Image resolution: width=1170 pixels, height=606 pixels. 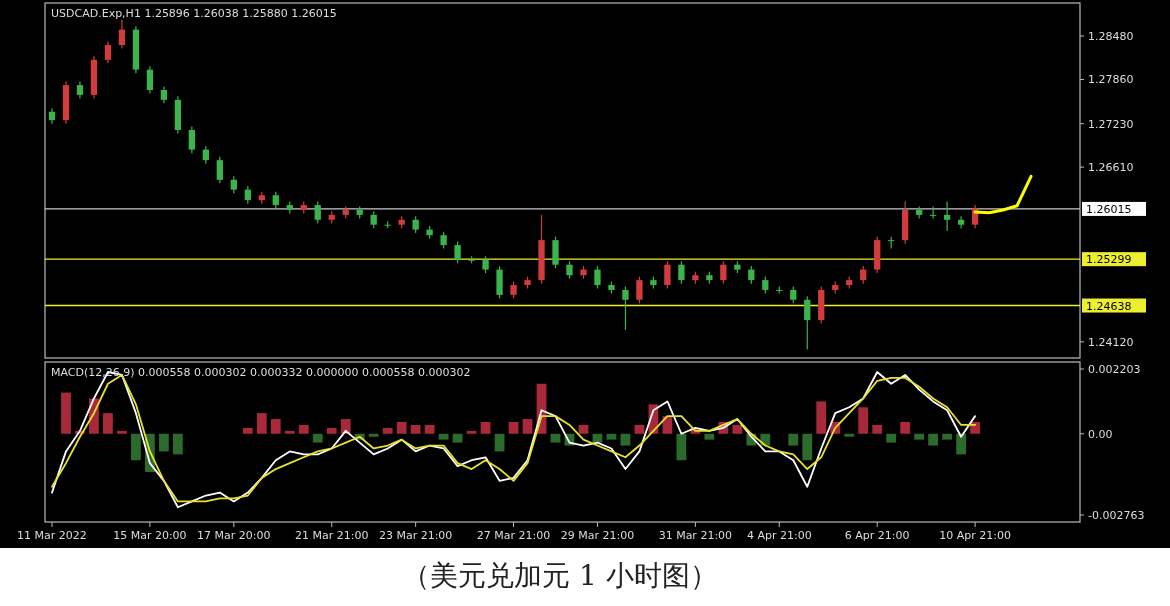 I want to click on annotation: （美元兑加元 1 小时图）, so click(x=560, y=575).